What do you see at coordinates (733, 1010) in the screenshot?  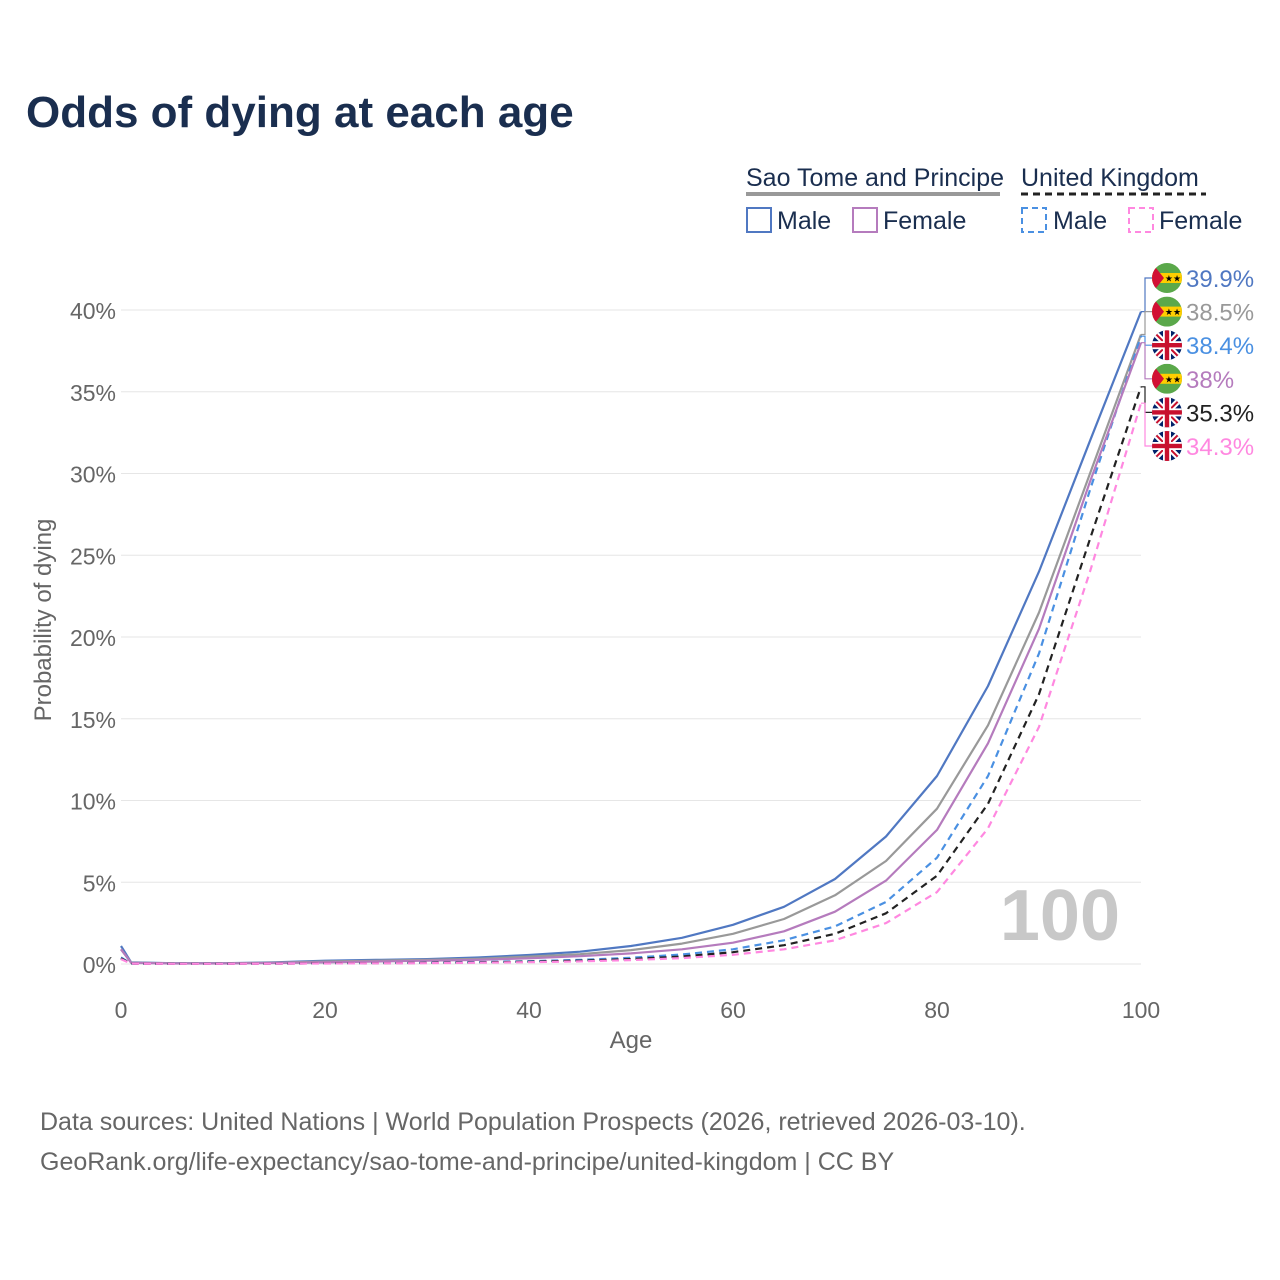 I see `x-tick-label: 60` at bounding box center [733, 1010].